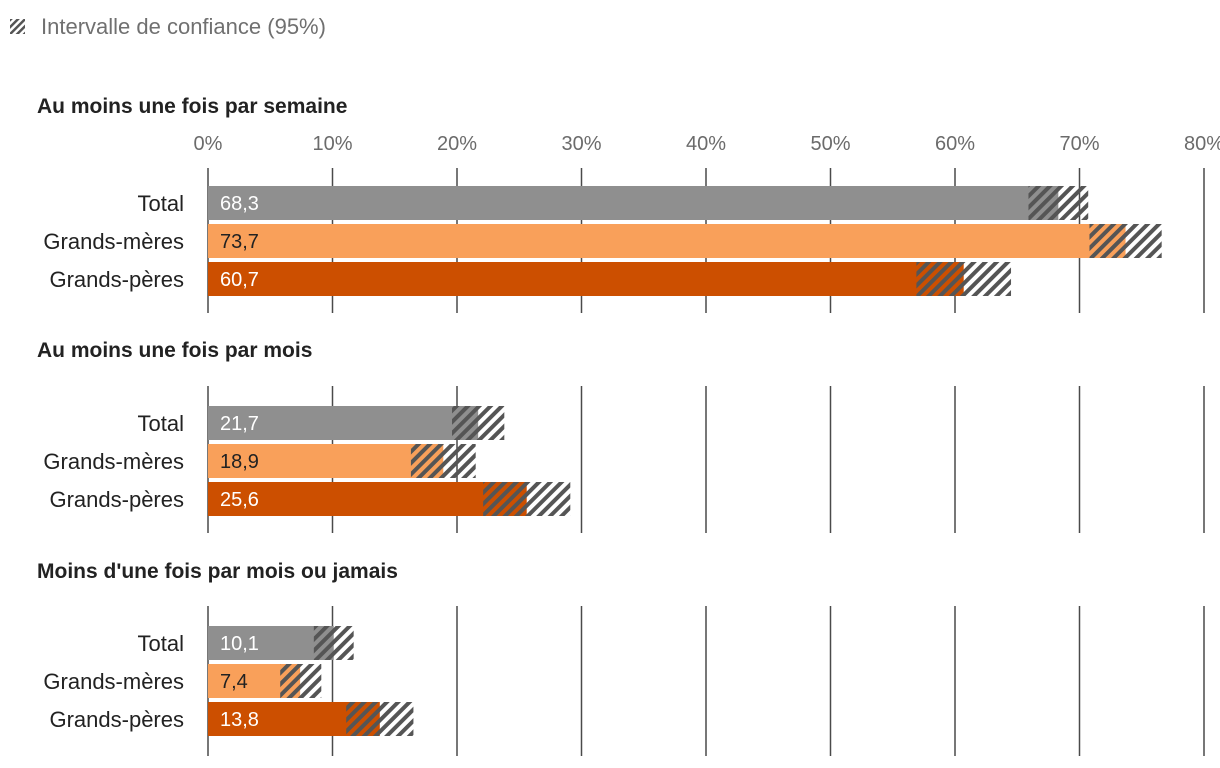 This screenshot has height=768, width=1220. Describe the element at coordinates (183, 26) in the screenshot. I see `legend-label: Intervalle de confiance (95%)` at that location.